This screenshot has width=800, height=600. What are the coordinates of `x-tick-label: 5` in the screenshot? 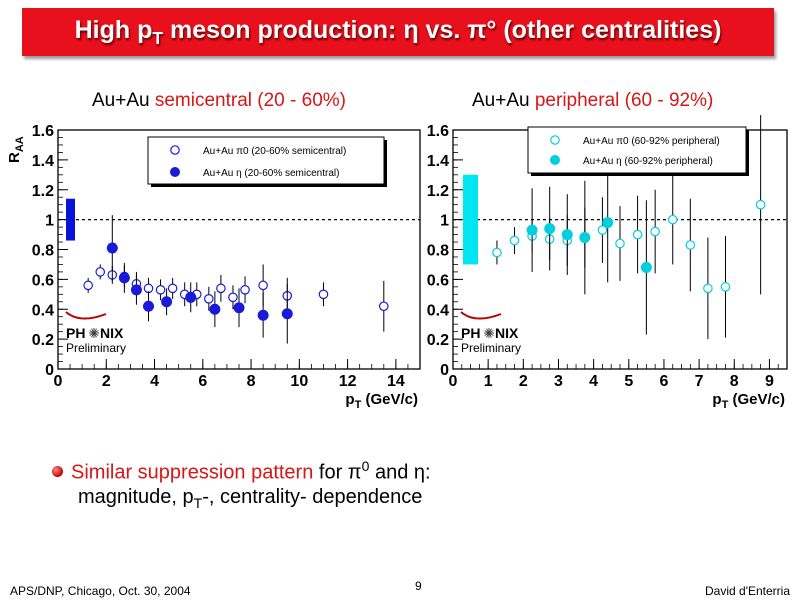 It's located at (628, 381).